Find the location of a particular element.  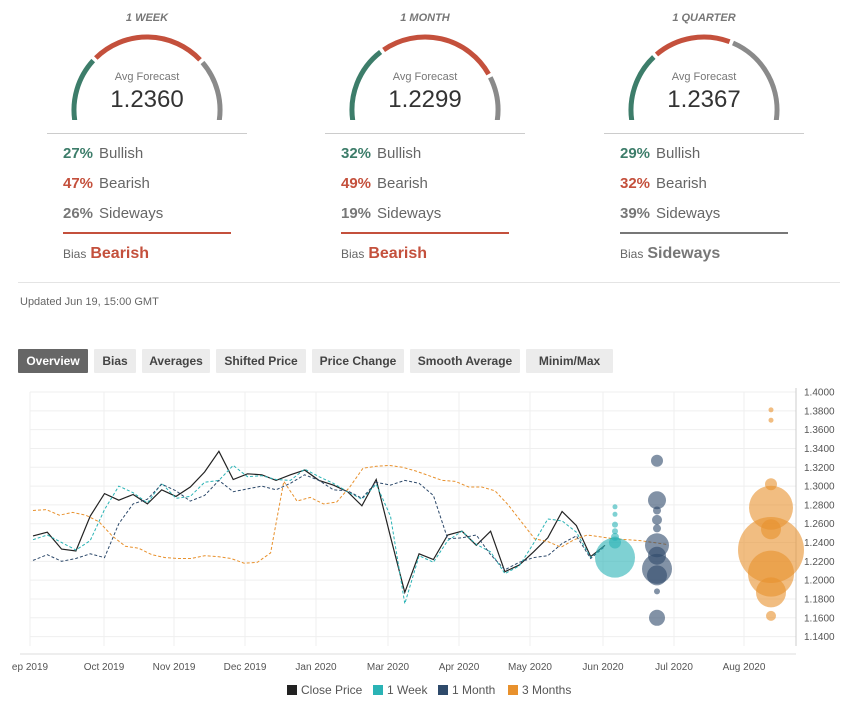

period-label: 1 MONTH is located at coordinates (425, 18).